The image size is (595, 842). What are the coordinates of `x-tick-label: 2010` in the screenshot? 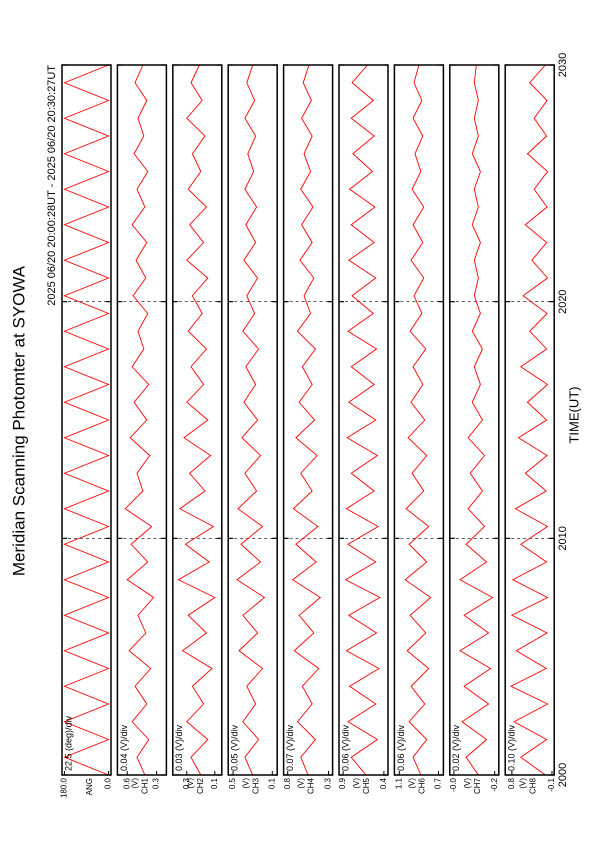 It's located at (563, 538).